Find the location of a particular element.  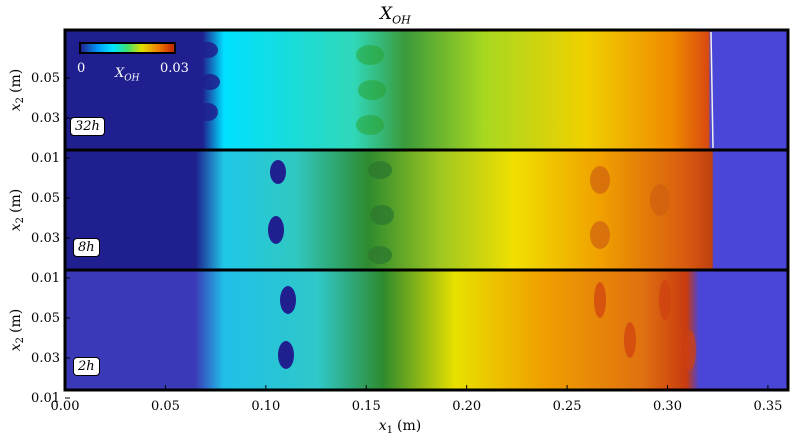

x-tick-label: 0.25 is located at coordinates (567, 406).